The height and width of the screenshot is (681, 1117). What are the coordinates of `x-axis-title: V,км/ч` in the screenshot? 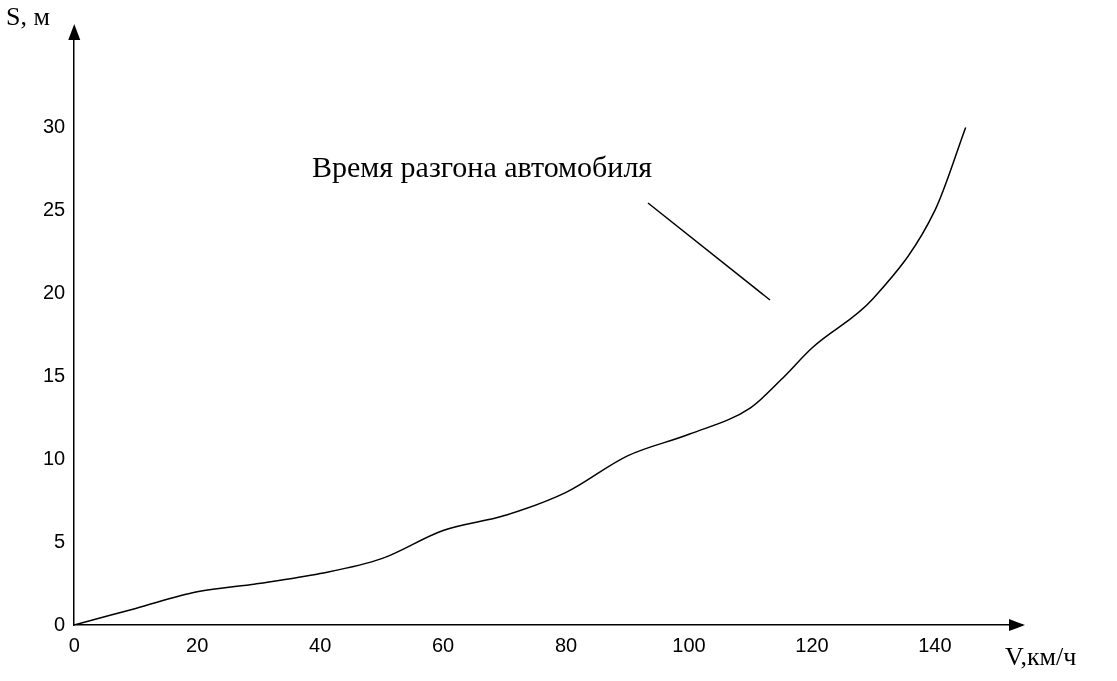 It's located at (1041, 657).